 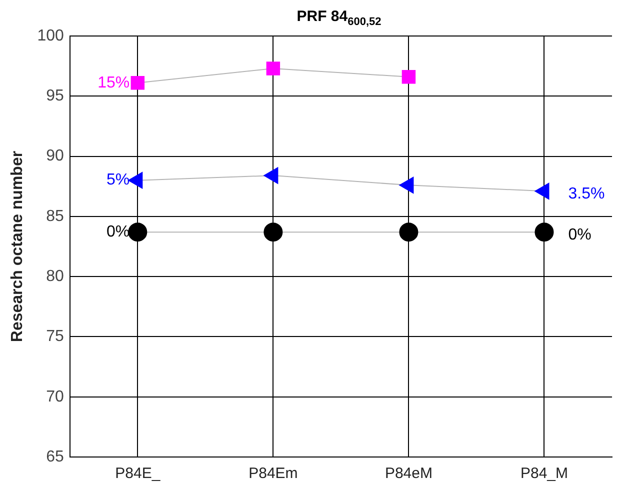 What do you see at coordinates (55, 96) in the screenshot?
I see `y-tick-label: 95` at bounding box center [55, 96].